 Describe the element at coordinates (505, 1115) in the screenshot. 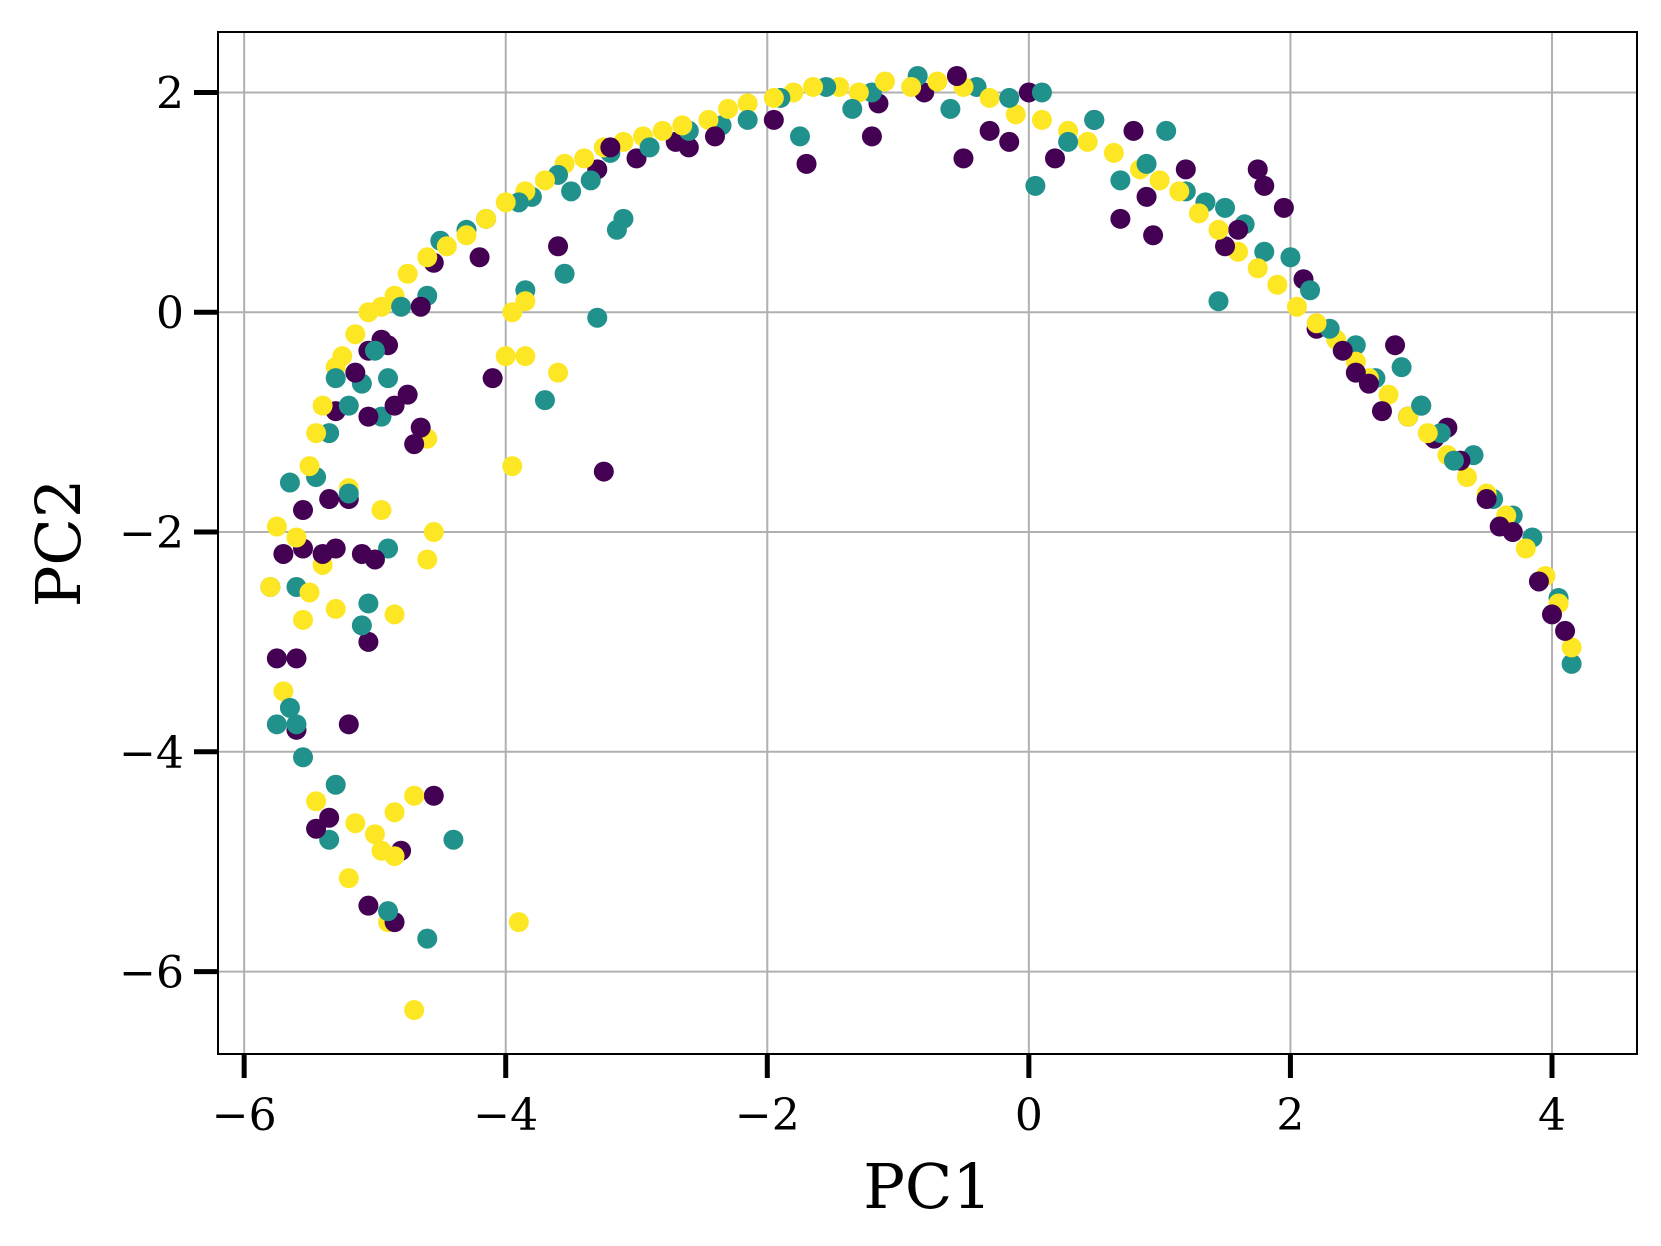

I see `x-tick-label: −4` at that location.